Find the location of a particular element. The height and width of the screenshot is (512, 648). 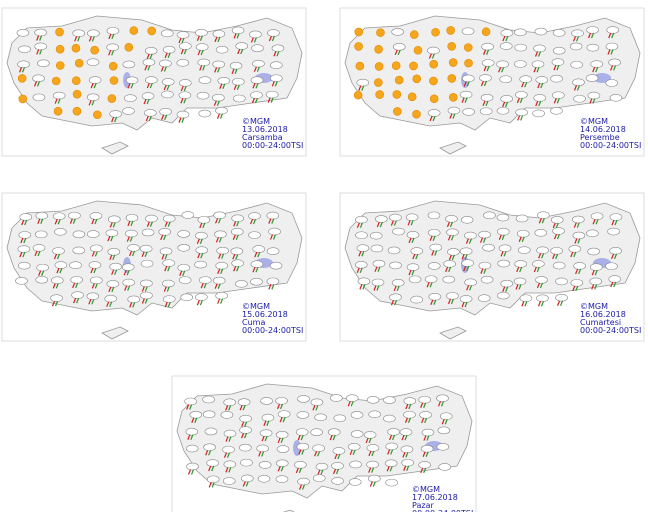

cyprus is located at coordinates (453, 333).